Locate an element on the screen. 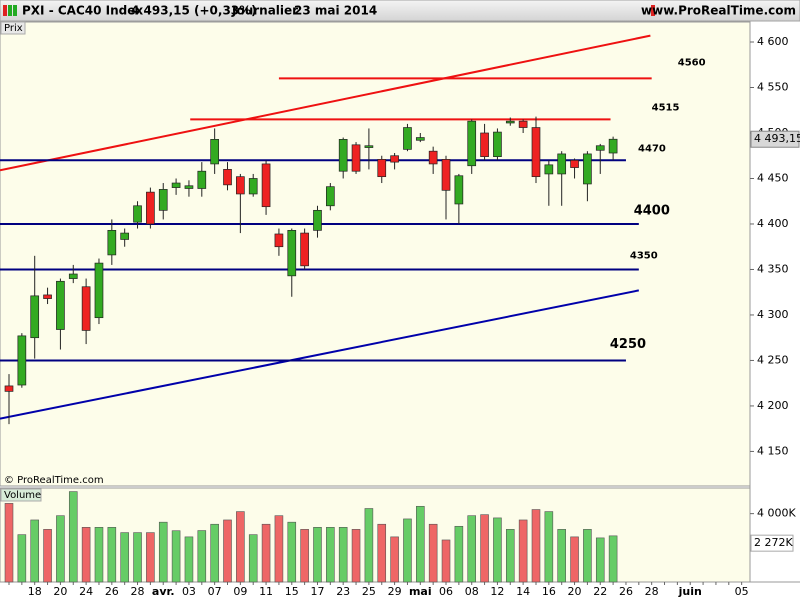  y-tick-label: 4 350 is located at coordinates (773, 268).